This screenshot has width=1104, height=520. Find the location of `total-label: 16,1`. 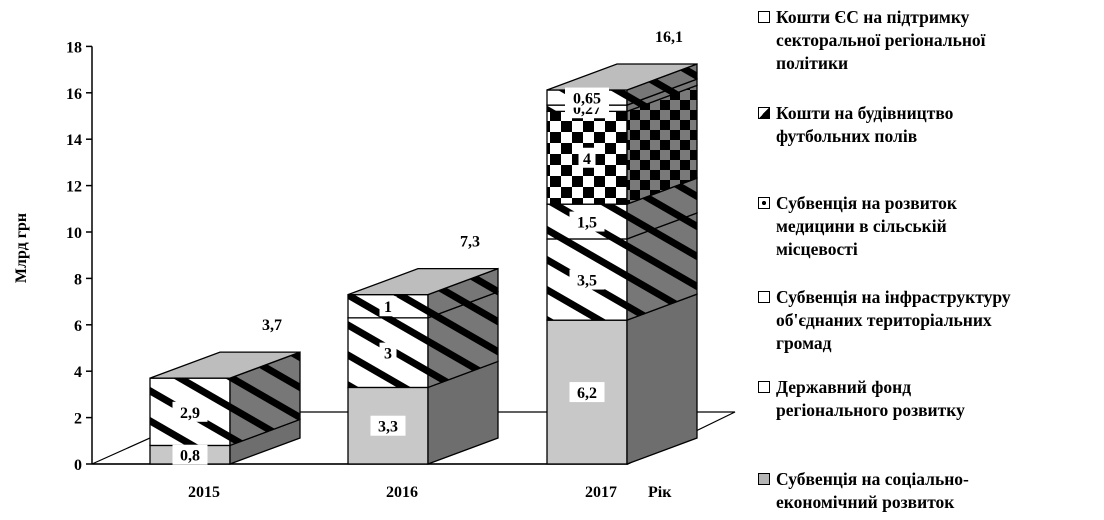

total-label: 16,1 is located at coordinates (669, 37).